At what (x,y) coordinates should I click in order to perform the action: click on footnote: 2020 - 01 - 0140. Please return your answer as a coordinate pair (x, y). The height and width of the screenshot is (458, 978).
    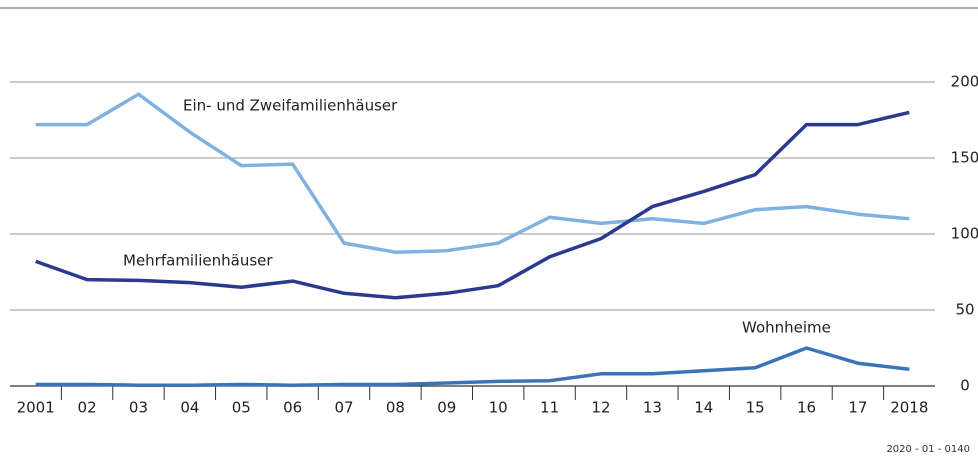
    Looking at the image, I should click on (928, 449).